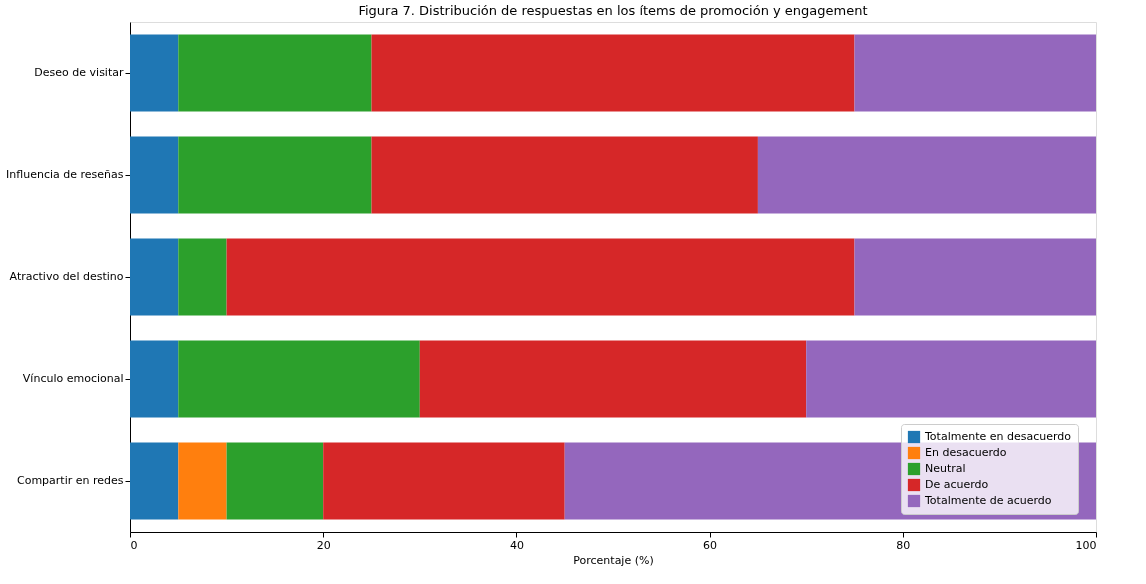 This screenshot has height=584, width=1146. What do you see at coordinates (945, 468) in the screenshot?
I see `legend-label: Neutral` at bounding box center [945, 468].